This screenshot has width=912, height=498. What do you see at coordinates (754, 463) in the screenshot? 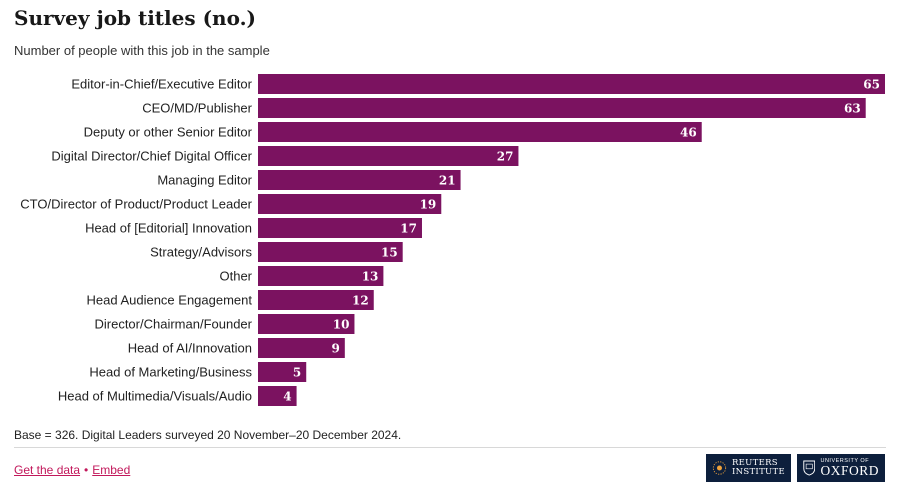
I see `reuters-line1: REUTERS` at bounding box center [754, 463].